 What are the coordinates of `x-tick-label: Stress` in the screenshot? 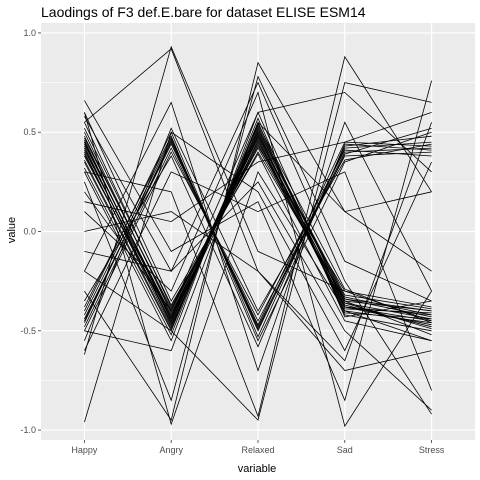 It's located at (432, 450).